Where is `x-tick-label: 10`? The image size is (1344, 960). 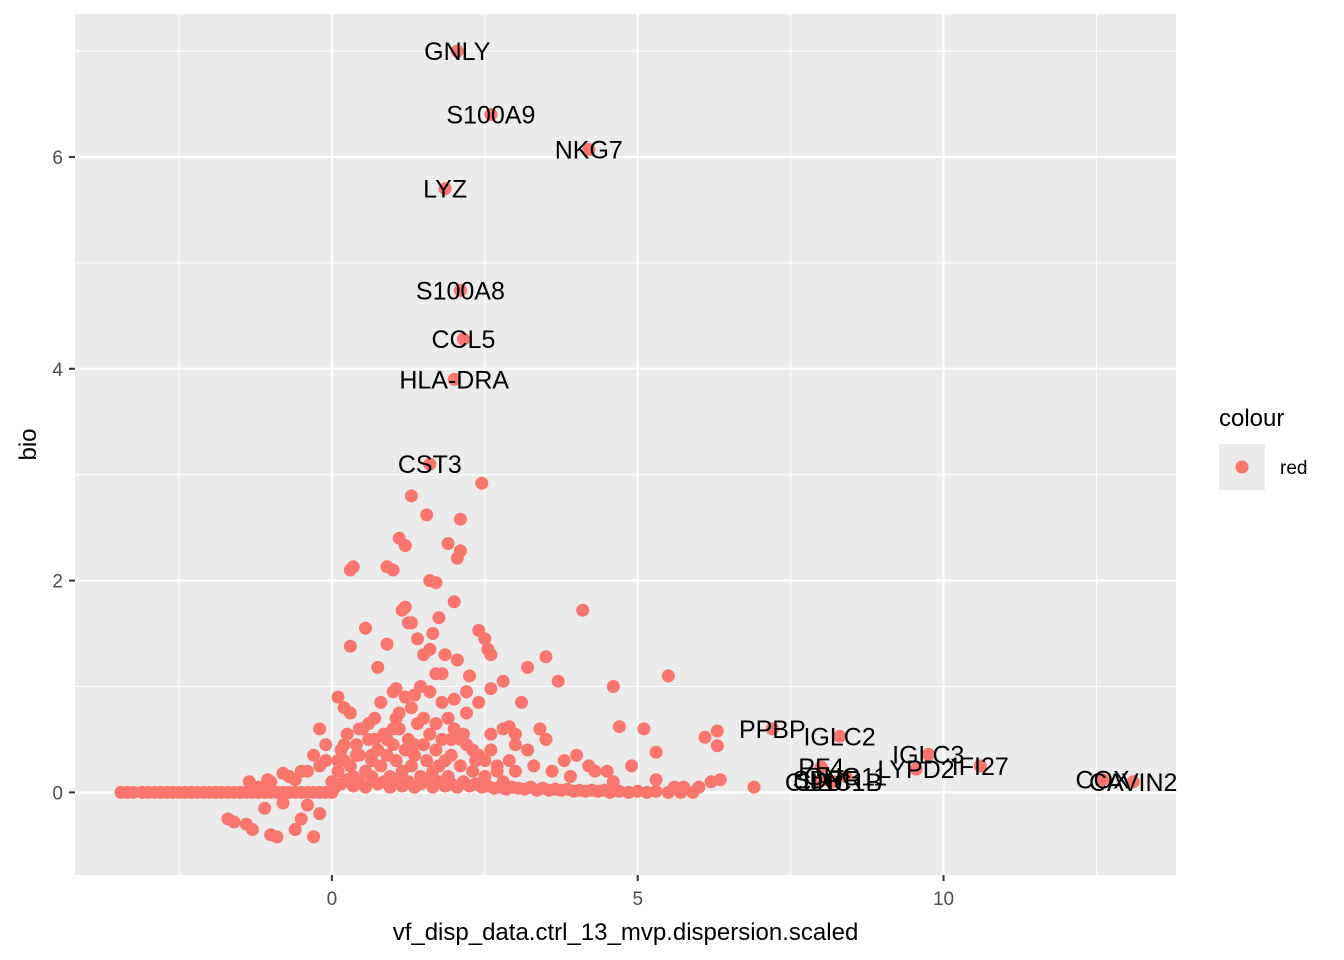
x-tick-label: 10 is located at coordinates (943, 899).